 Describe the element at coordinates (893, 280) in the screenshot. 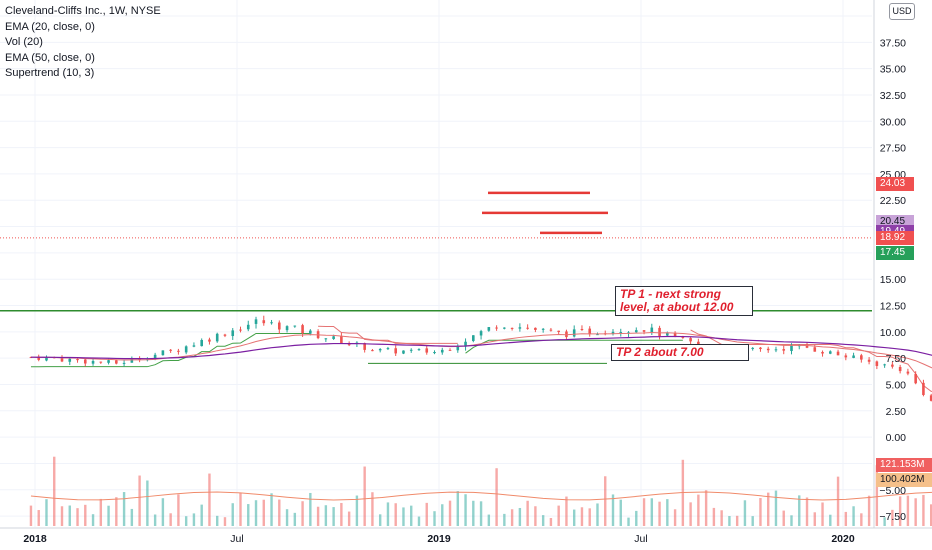

I see `y-tick-label: 15.00` at that location.